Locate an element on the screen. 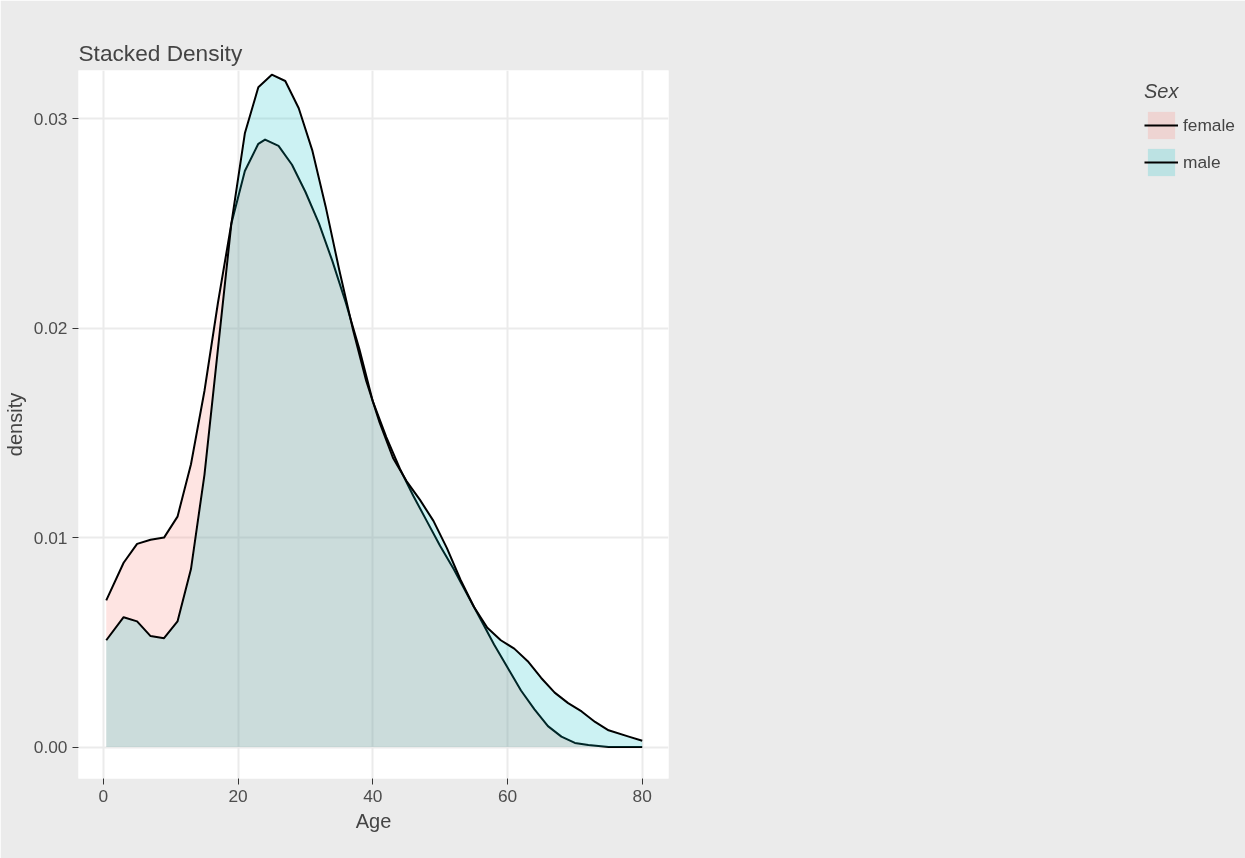 The height and width of the screenshot is (858, 1245). y-tick-label: 0.01 is located at coordinates (50, 537).